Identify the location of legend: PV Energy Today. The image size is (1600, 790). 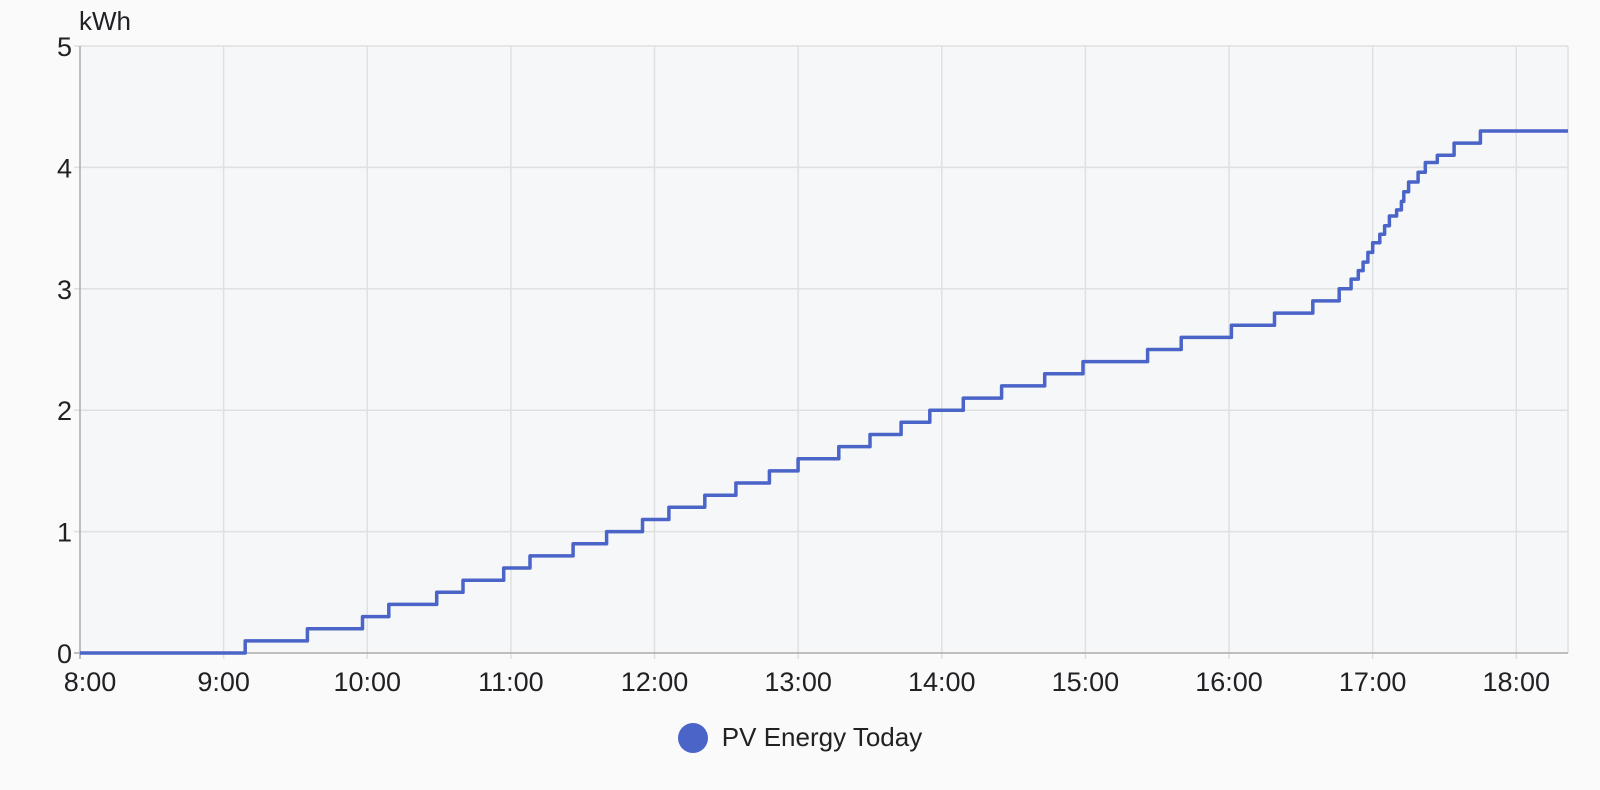
(800, 737).